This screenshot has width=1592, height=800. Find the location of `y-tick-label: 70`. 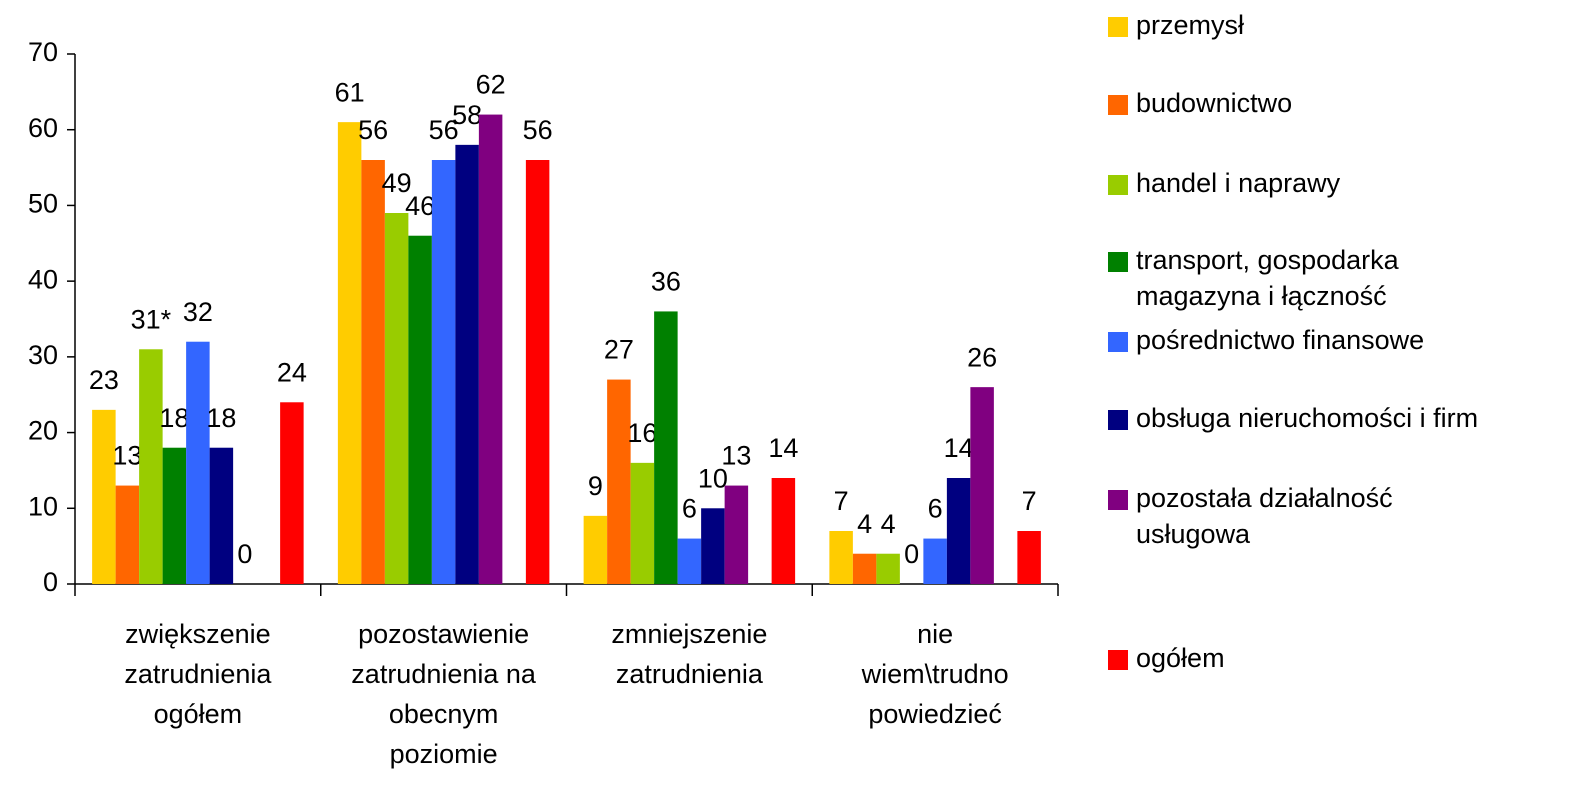

y-tick-label: 70 is located at coordinates (43, 52).